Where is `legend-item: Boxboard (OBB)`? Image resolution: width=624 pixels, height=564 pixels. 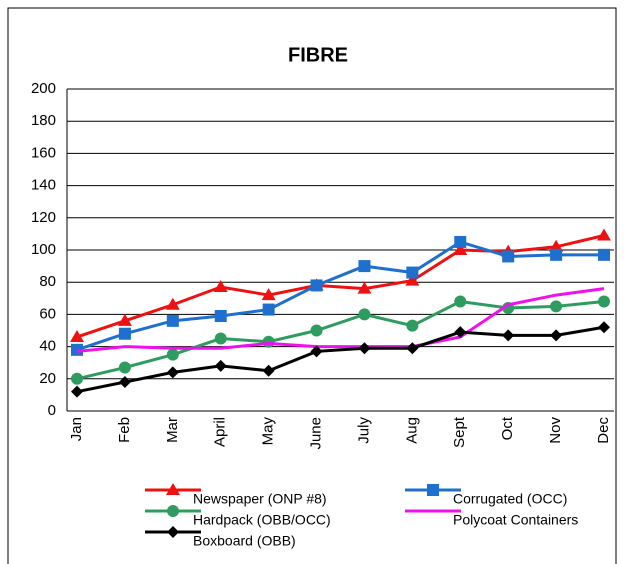 legend-item: Boxboard (OBB) is located at coordinates (220, 537).